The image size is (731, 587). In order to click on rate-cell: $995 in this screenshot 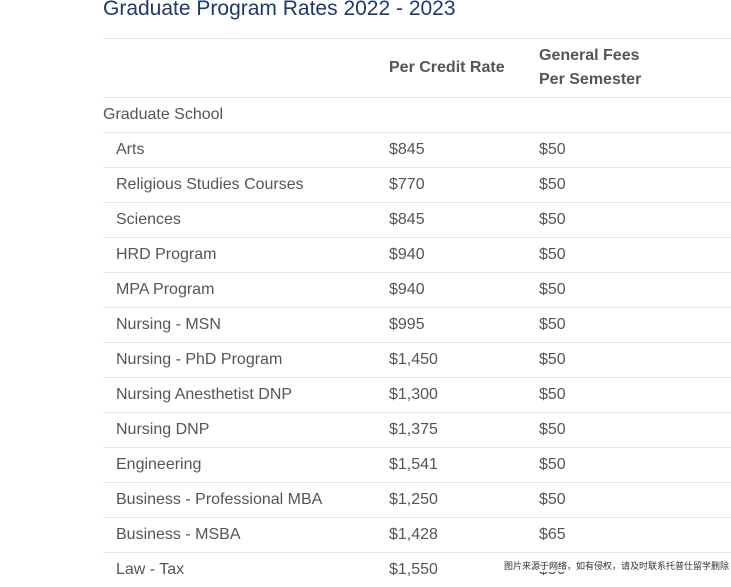, I will do `click(464, 325)`.